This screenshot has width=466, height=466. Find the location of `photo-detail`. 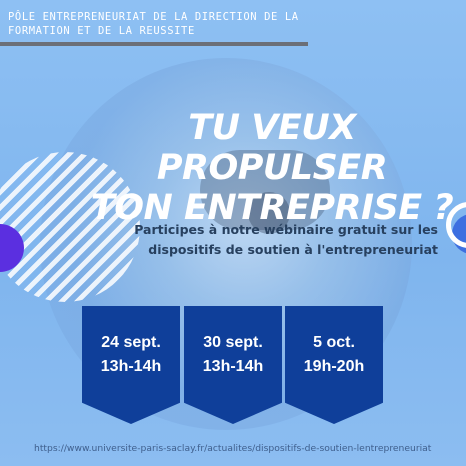

photo-detail is located at coordinates (265, 190).